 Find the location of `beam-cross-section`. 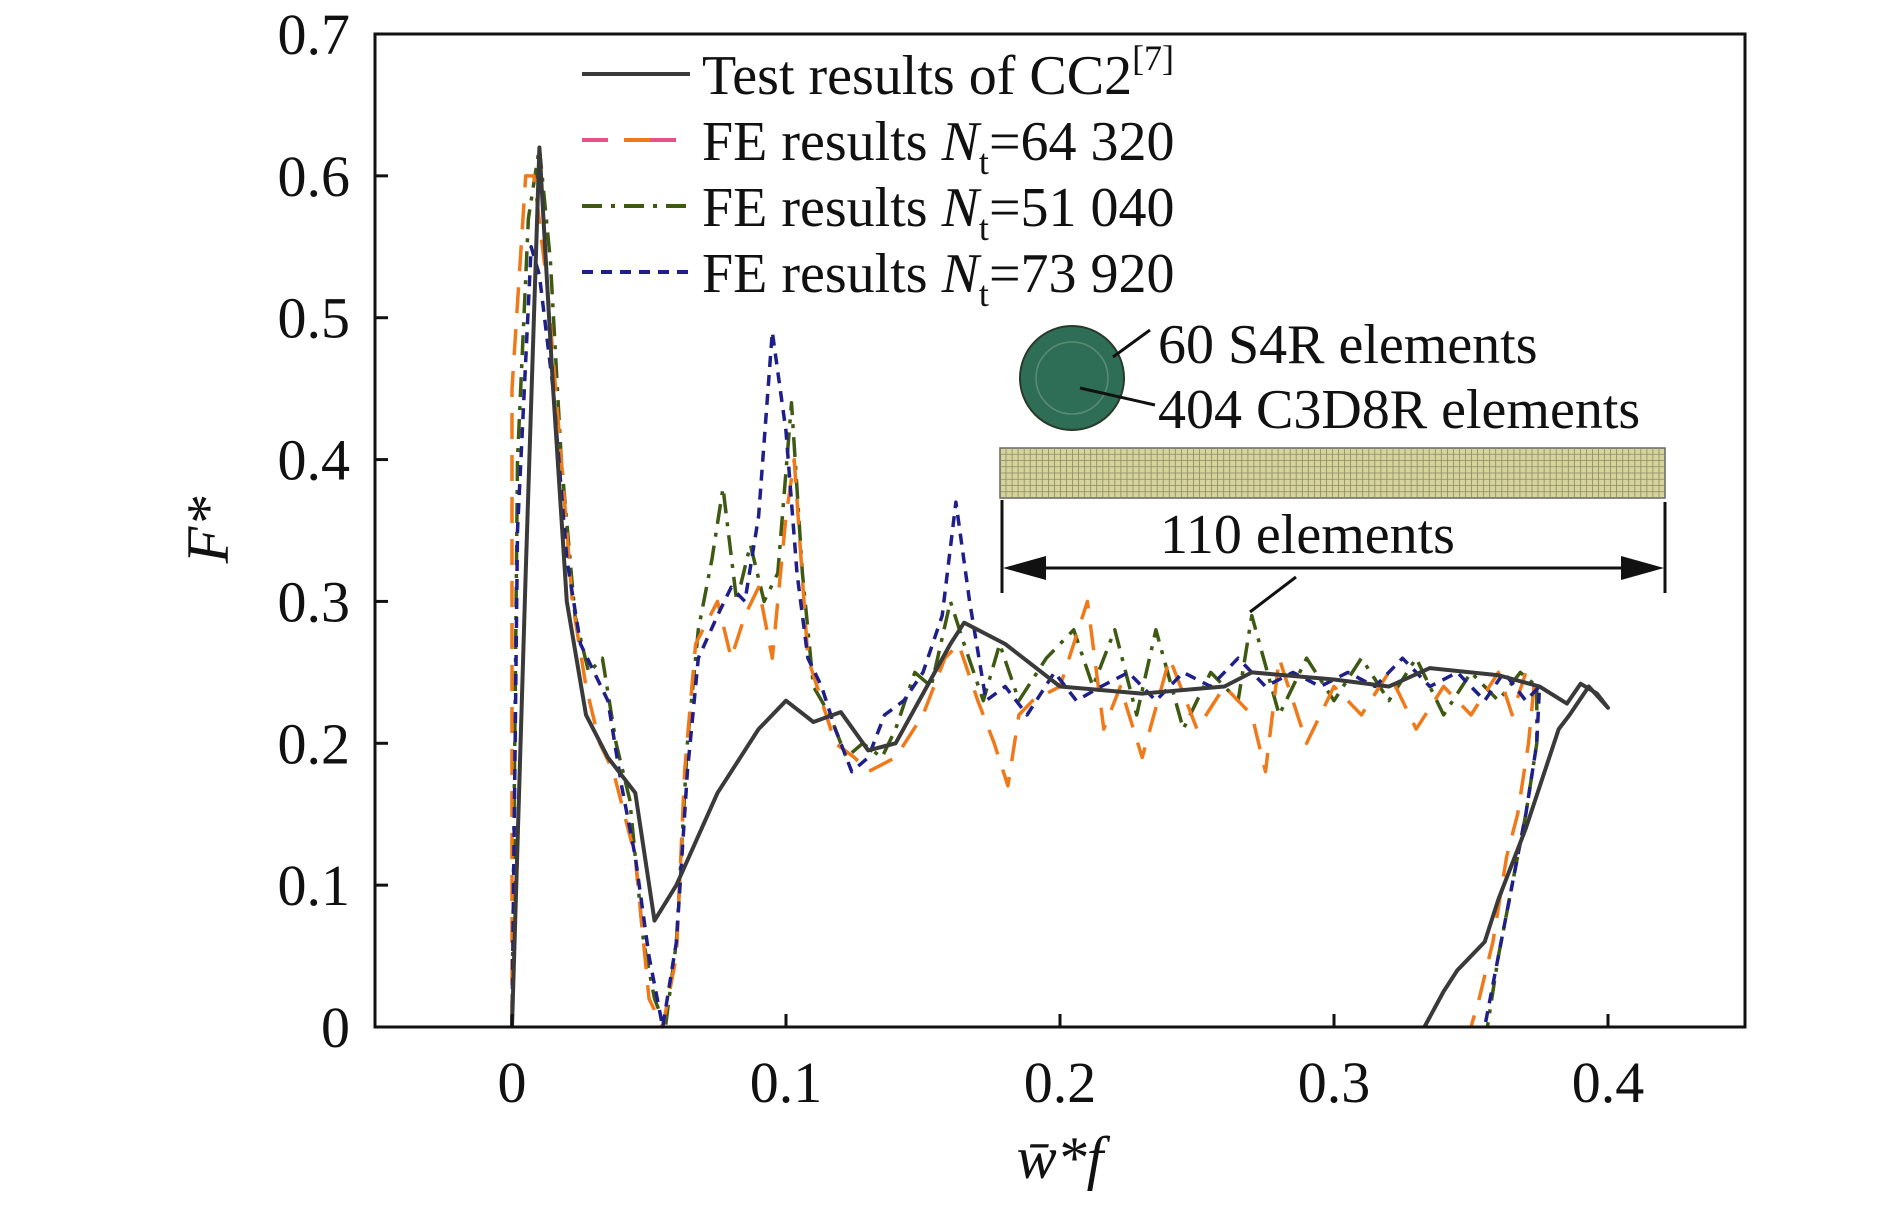

beam-cross-section is located at coordinates (1072, 378).